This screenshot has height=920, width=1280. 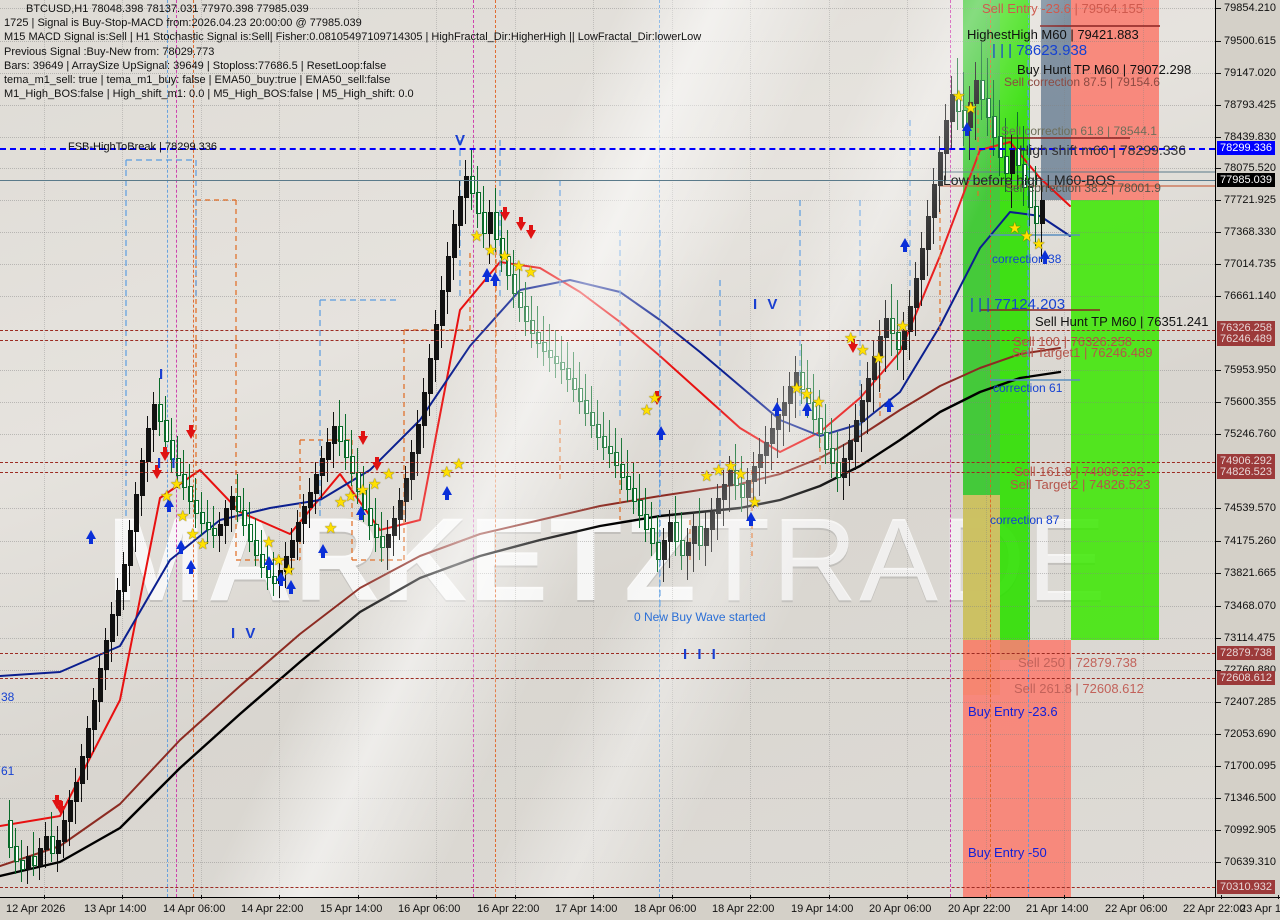 What do you see at coordinates (1246, 678) in the screenshot?
I see `price-highlight-label: 72608.612` at bounding box center [1246, 678].